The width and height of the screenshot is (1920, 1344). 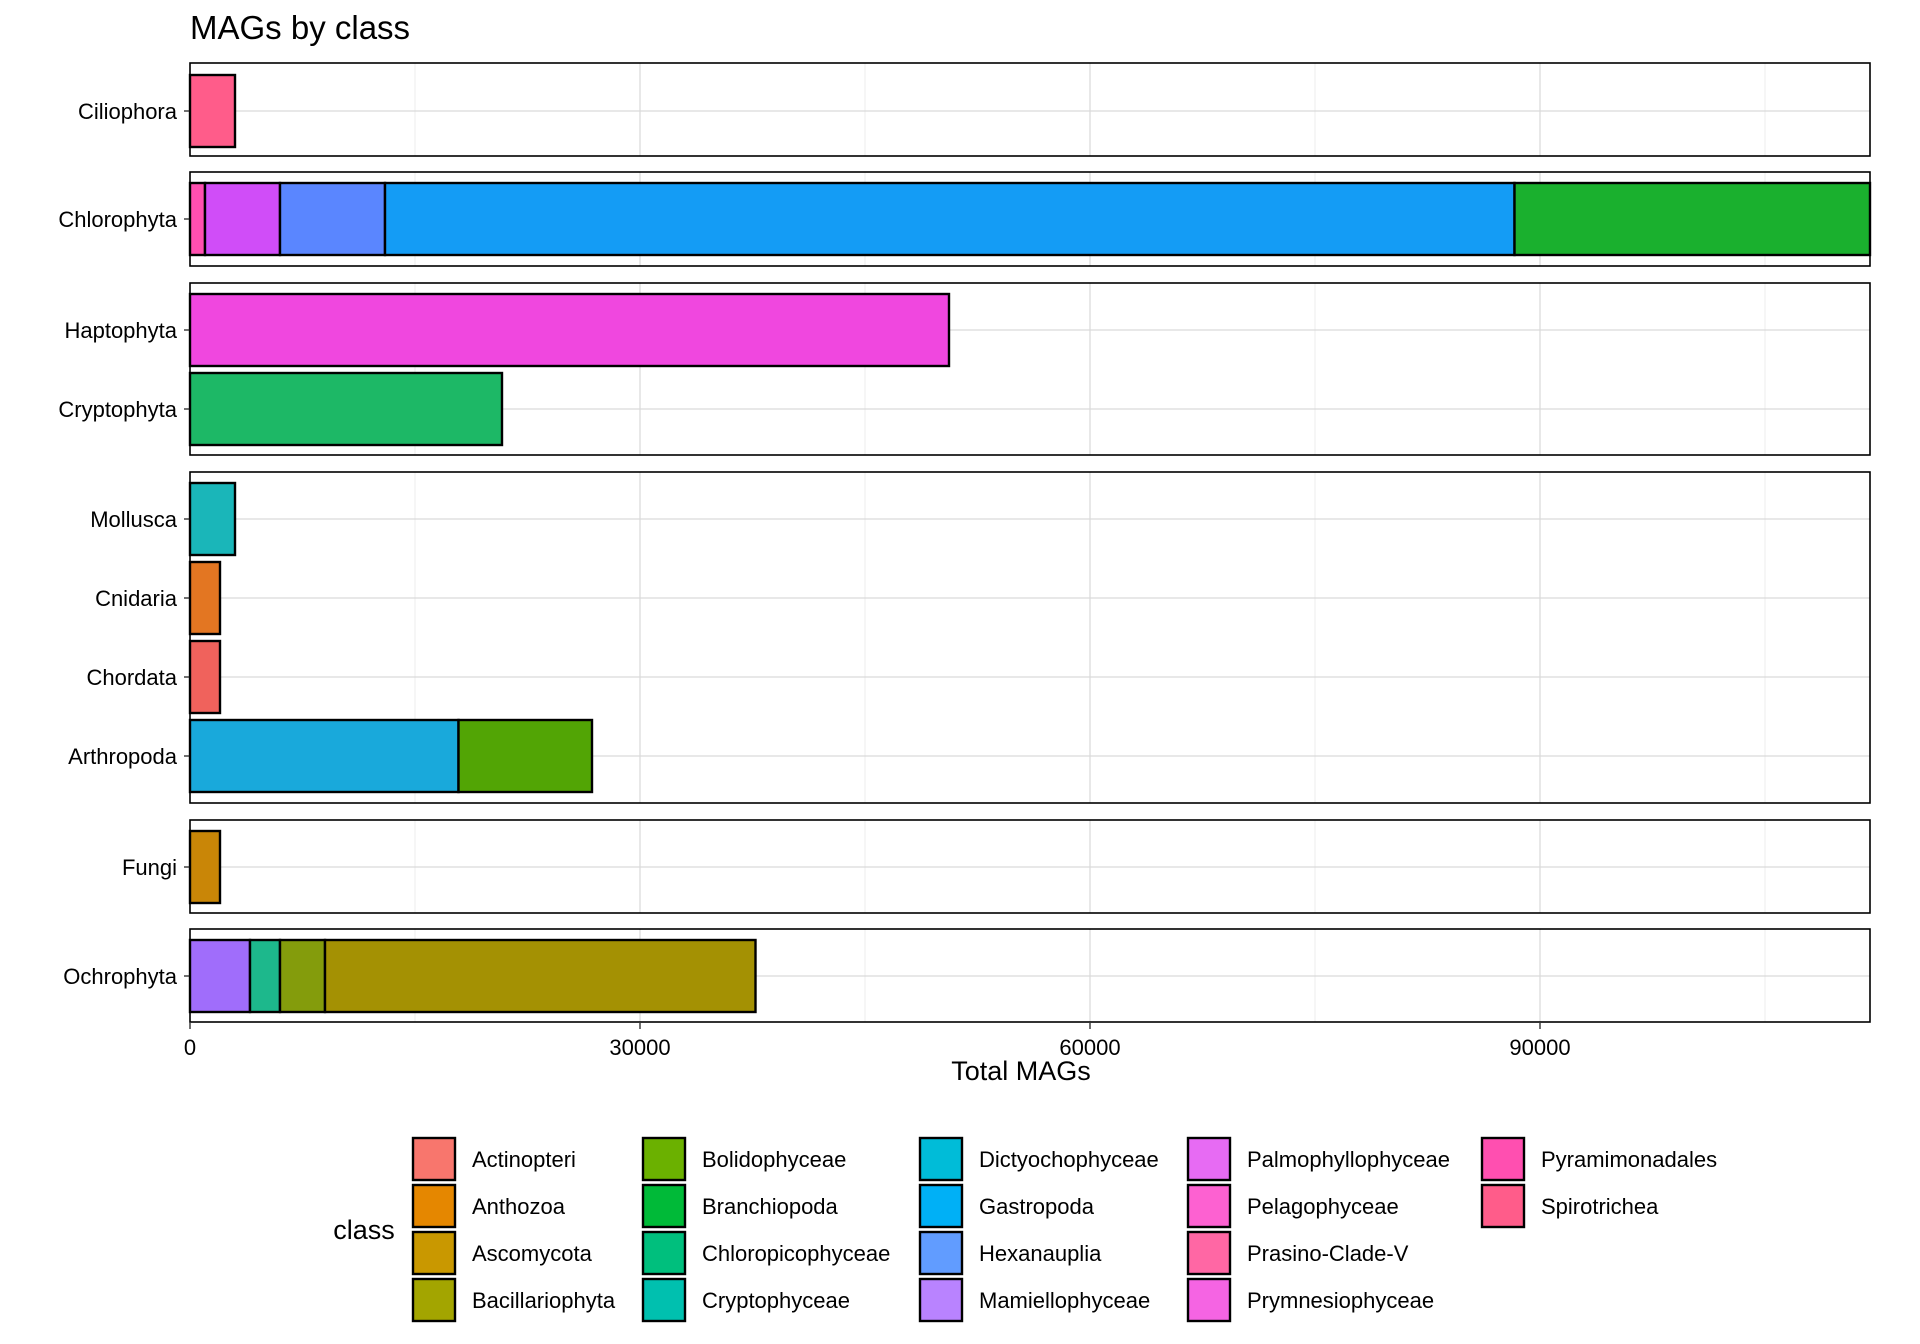 I want to click on bar-segment-chloropicophyceae, so click(x=1692, y=219).